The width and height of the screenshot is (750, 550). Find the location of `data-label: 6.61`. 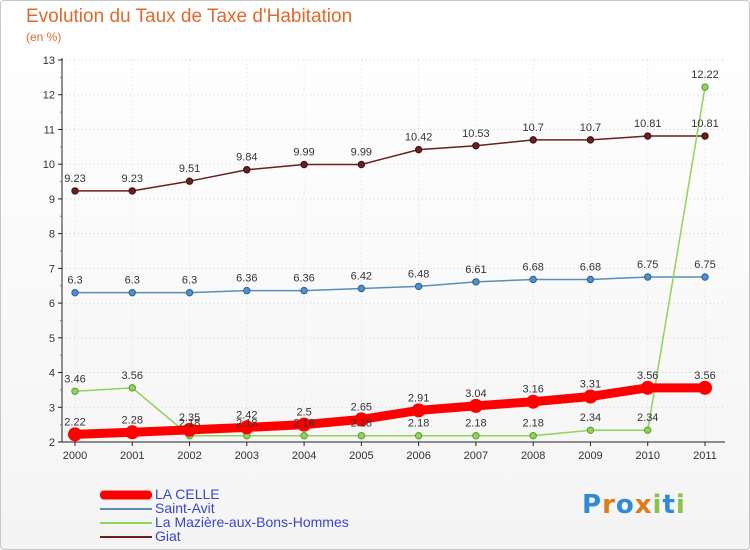

data-label: 6.61 is located at coordinates (475, 270).